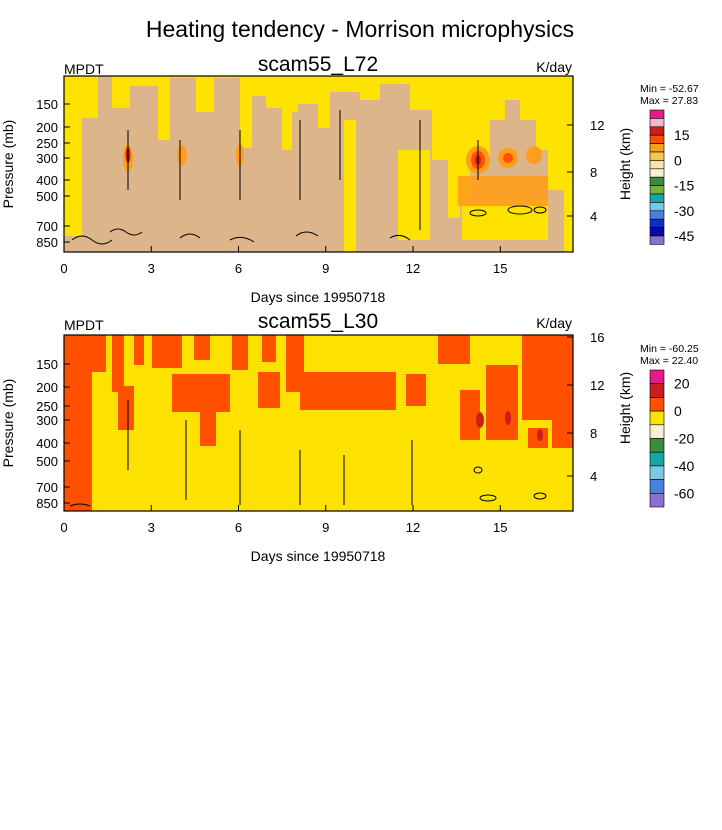 The height and width of the screenshot is (830, 722). I want to click on x-tick-label: 0, so click(63, 268).